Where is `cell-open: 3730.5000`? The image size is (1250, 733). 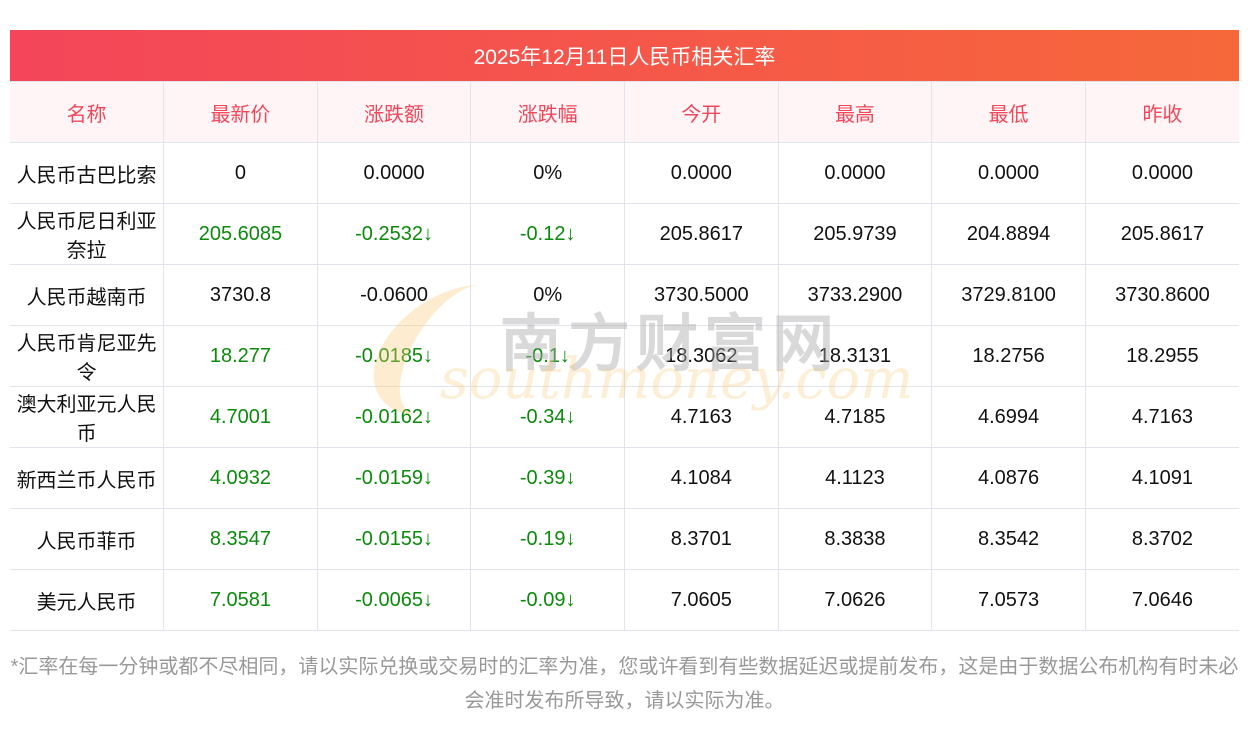
cell-open: 3730.5000 is located at coordinates (701, 295).